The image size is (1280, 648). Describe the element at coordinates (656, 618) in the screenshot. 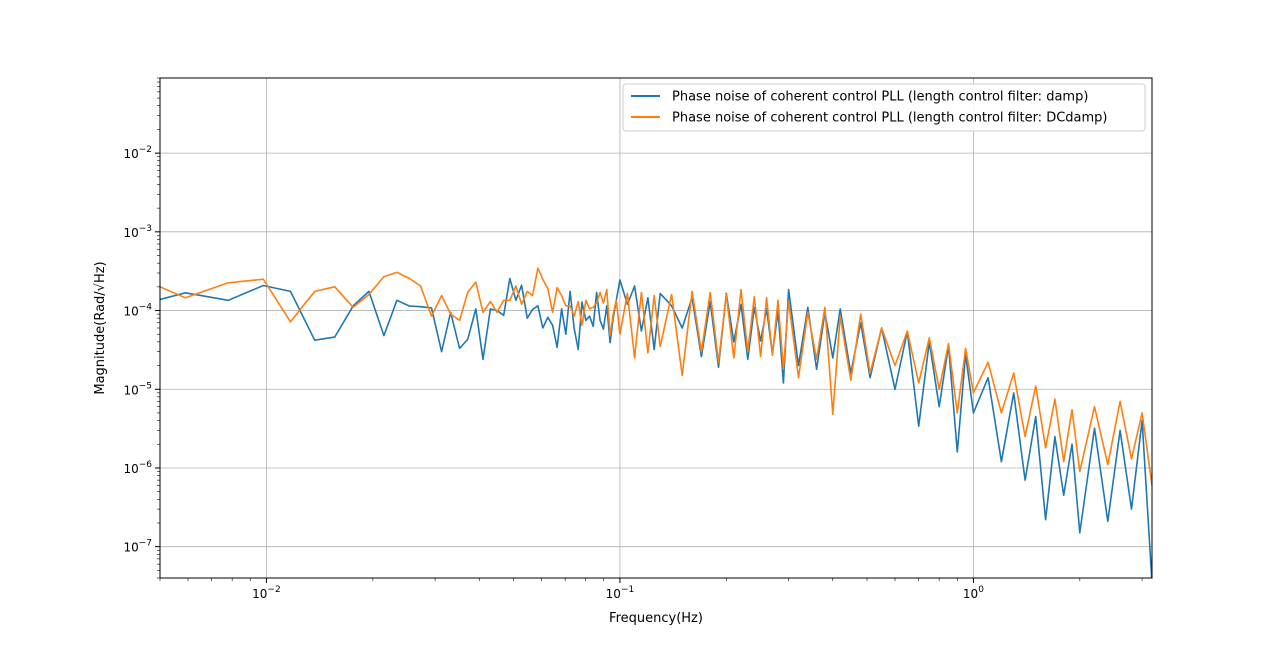

I see `x-axis-label: Frequency(Hz)` at that location.